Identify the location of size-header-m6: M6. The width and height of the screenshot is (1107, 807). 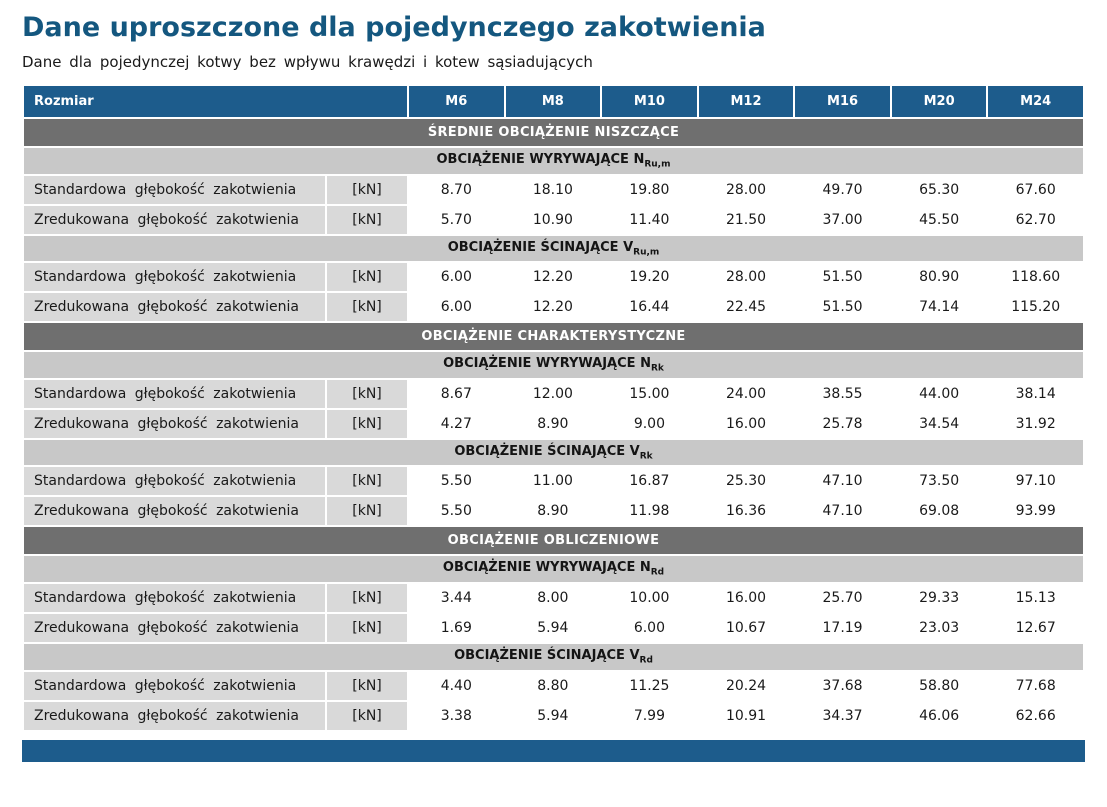
(456, 101).